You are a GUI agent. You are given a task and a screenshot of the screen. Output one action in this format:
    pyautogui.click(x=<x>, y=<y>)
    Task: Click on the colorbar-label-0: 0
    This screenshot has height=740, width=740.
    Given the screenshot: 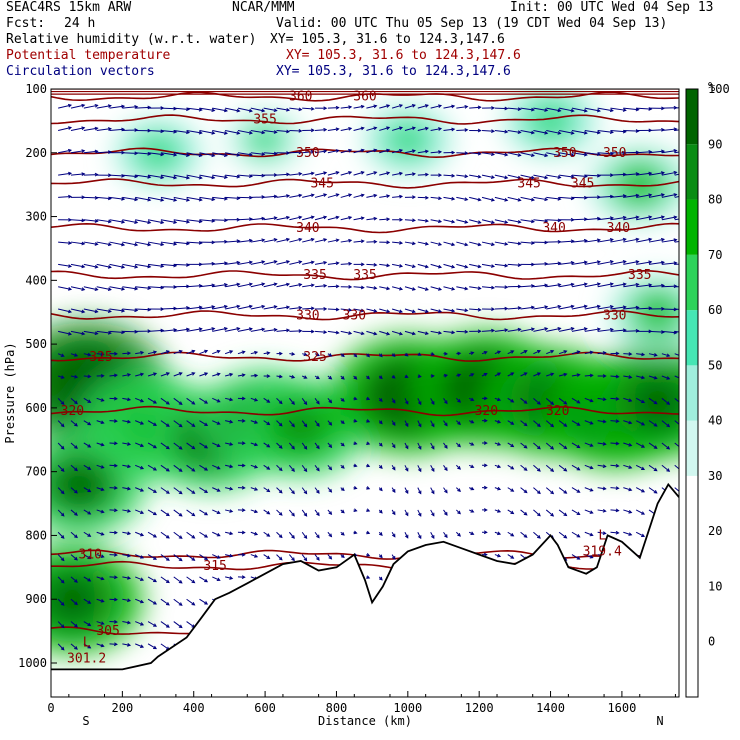 What is the action you would take?
    pyautogui.click(x=711, y=642)
    